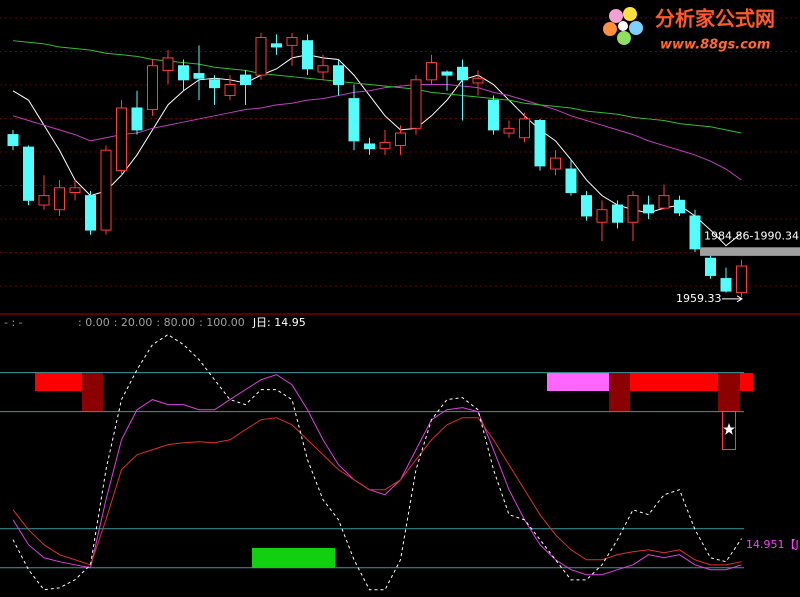 The height and width of the screenshot is (597, 800). What do you see at coordinates (772, 544) in the screenshot?
I see `indicator-end-label: 14.951【J` at bounding box center [772, 544].